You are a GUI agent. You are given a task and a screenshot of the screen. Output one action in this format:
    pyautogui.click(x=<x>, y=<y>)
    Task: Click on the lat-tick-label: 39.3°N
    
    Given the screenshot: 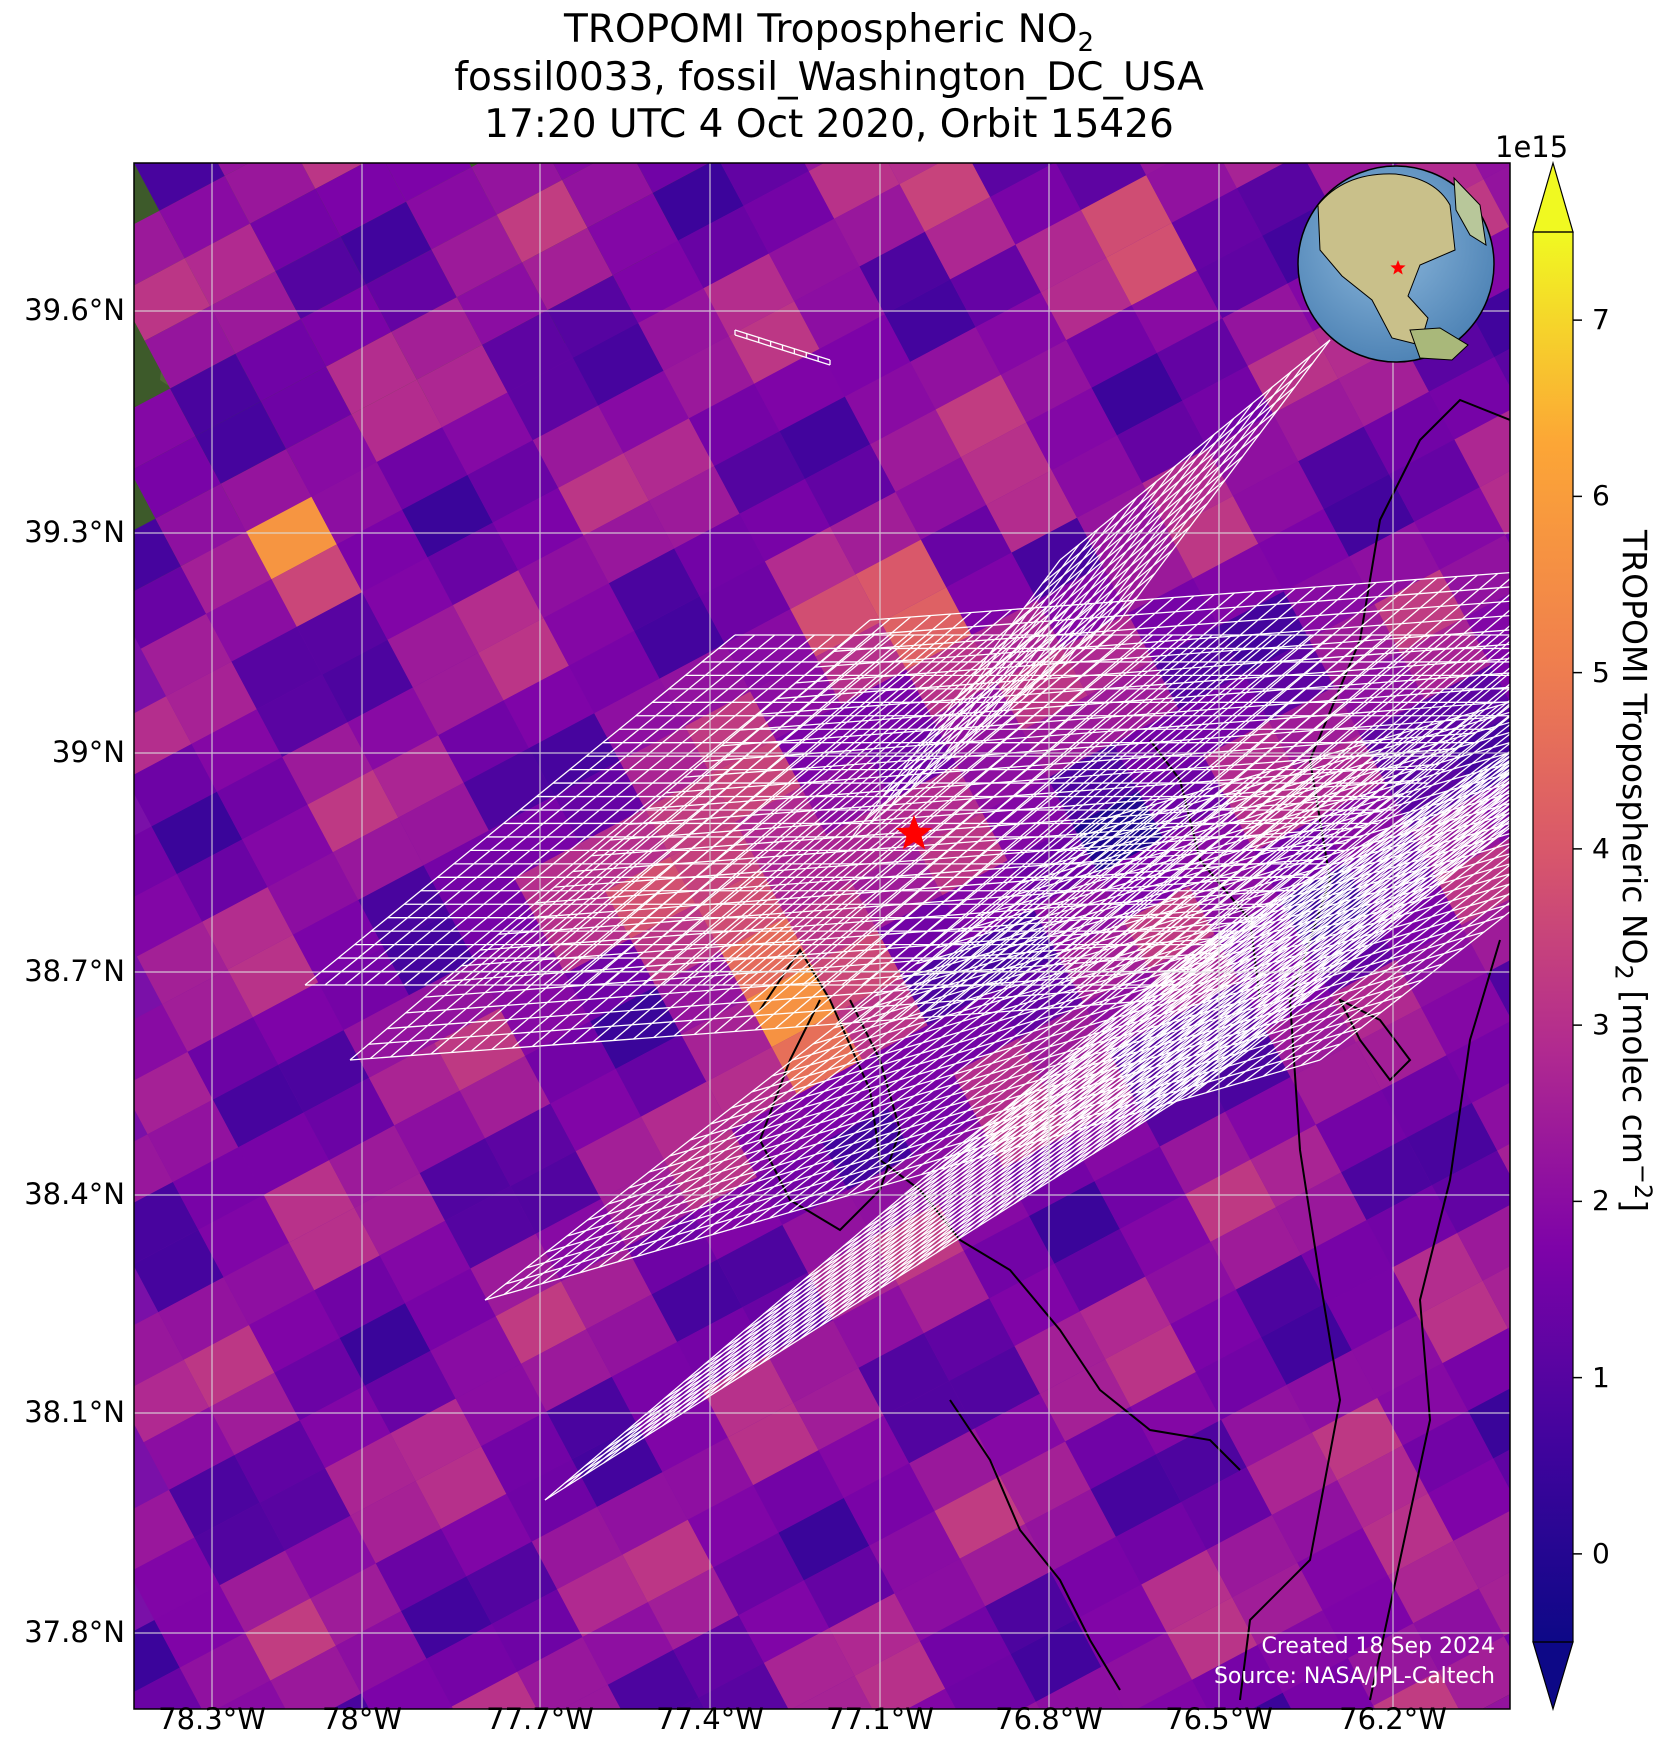 What is the action you would take?
    pyautogui.click(x=74, y=532)
    